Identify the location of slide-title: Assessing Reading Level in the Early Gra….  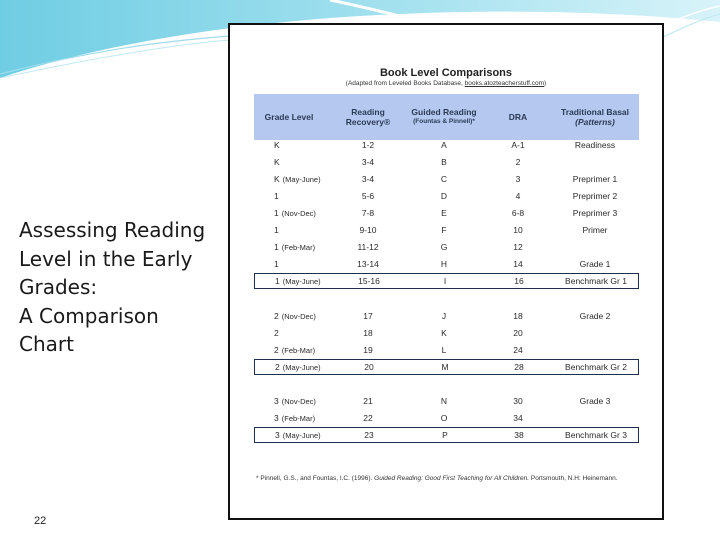
(119, 287).